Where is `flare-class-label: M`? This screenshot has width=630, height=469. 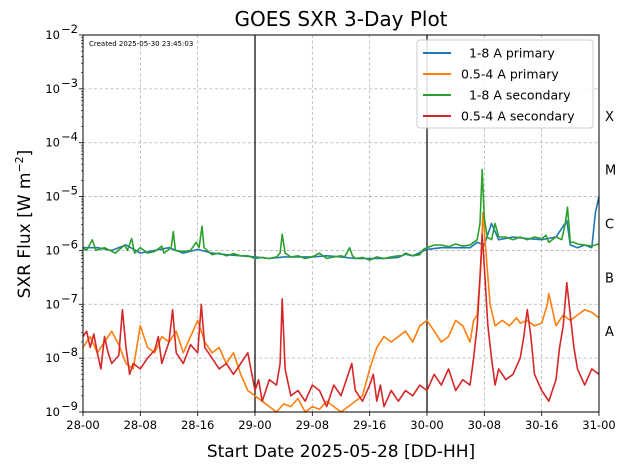
flare-class-label: M is located at coordinates (610, 171).